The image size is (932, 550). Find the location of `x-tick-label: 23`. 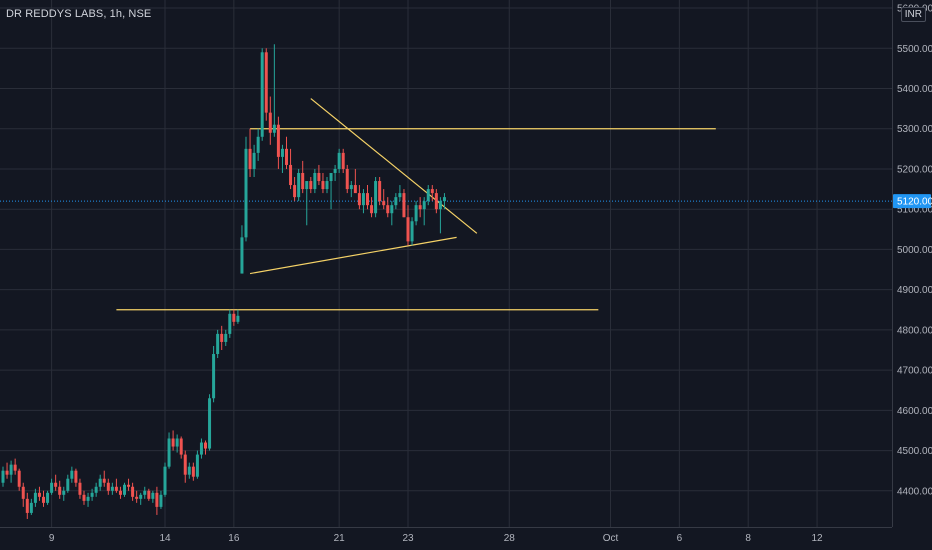

x-tick-label: 23 is located at coordinates (408, 538).